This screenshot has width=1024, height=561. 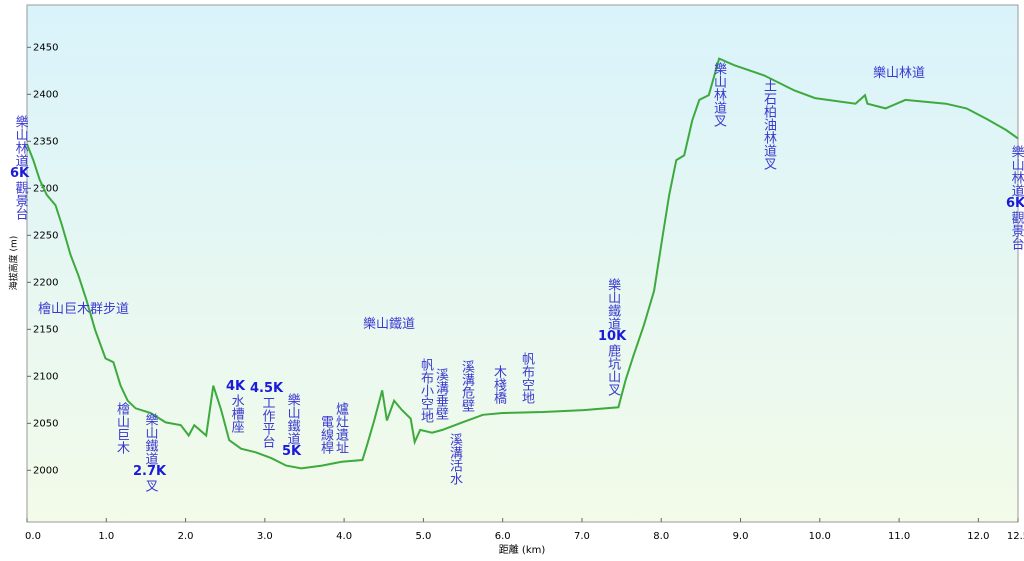 I want to click on annotation: 4K 水槽座, so click(x=236, y=406).